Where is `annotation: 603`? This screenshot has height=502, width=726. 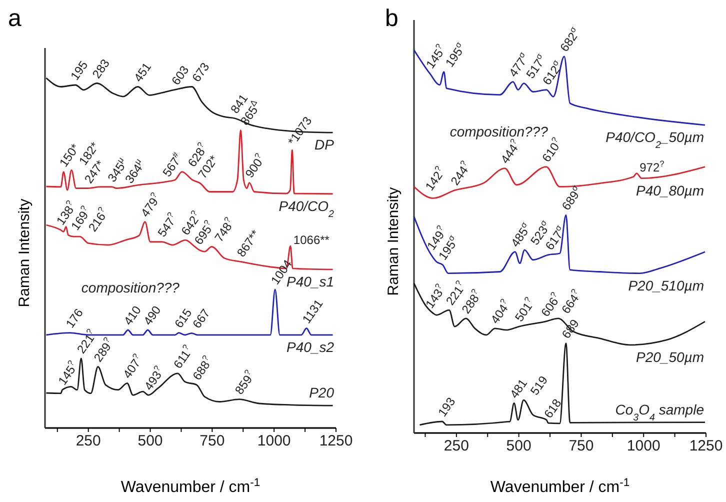 annotation: 603 is located at coordinates (180, 75).